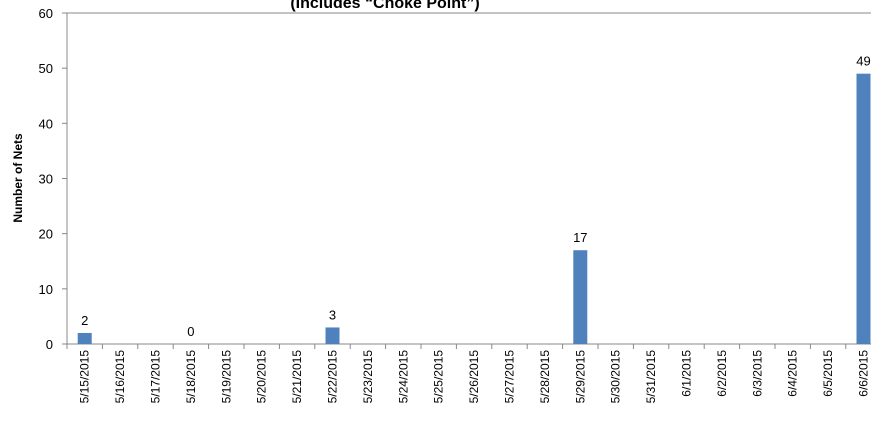 Image resolution: width=871 pixels, height=427 pixels. Describe the element at coordinates (864, 373) in the screenshot. I see `x-tick-label: 6/6/2015` at that location.